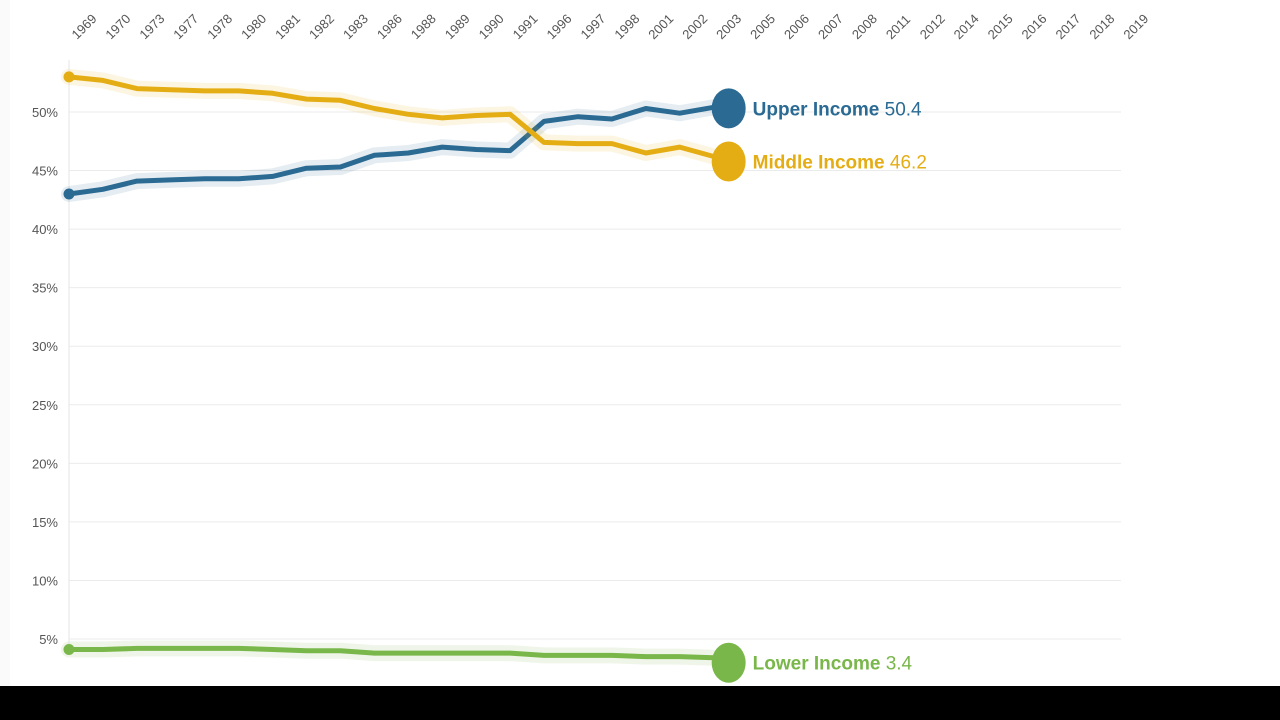 This screenshot has width=1280, height=720. I want to click on x-tick-label: 1973, so click(151, 26).